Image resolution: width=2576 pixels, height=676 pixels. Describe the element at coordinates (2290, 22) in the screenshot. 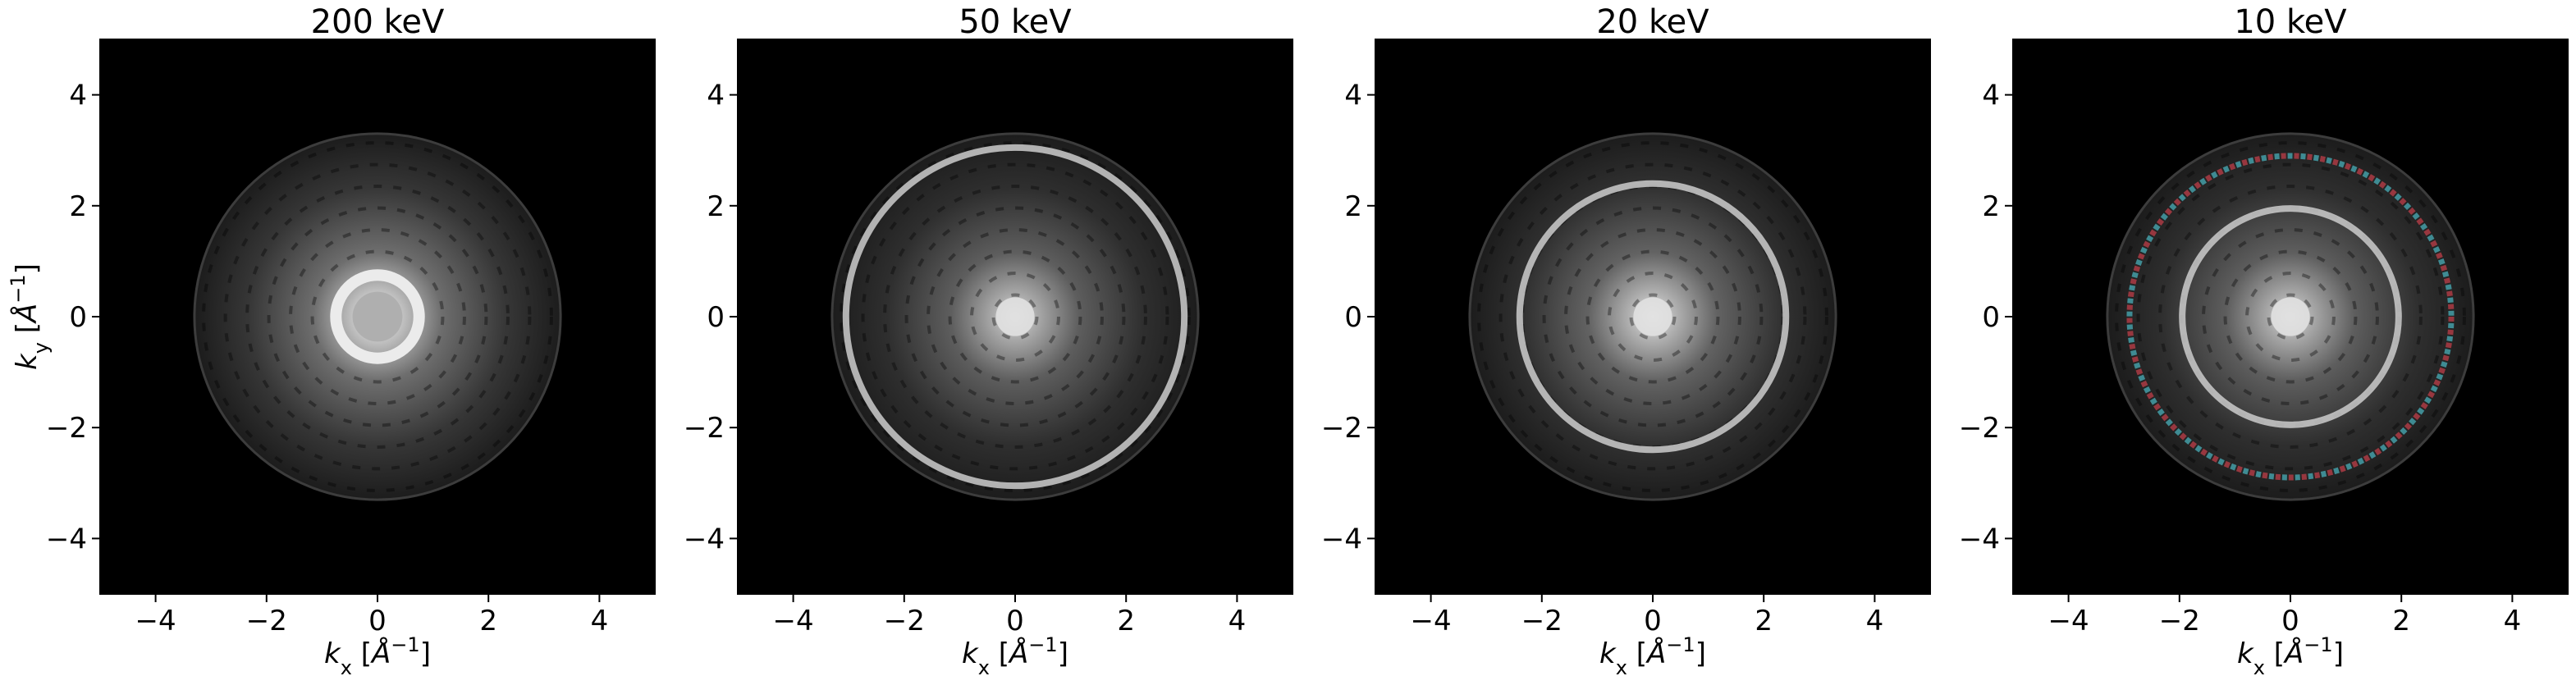

I see `panel-title: 10 keV` at that location.